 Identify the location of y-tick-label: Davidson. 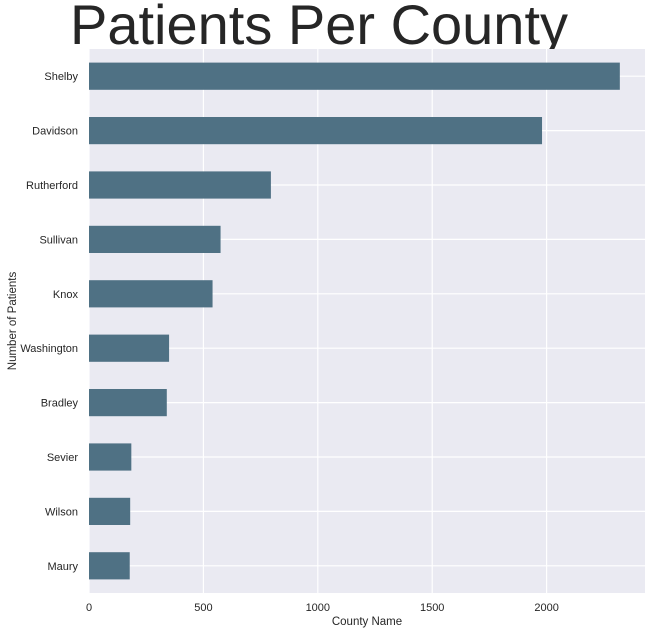
(55, 132).